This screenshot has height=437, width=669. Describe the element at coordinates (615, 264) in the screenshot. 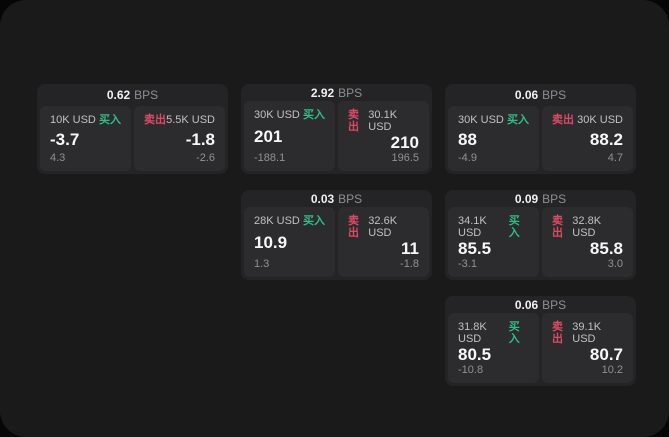

I see `sell-sub-value: 3.0` at that location.